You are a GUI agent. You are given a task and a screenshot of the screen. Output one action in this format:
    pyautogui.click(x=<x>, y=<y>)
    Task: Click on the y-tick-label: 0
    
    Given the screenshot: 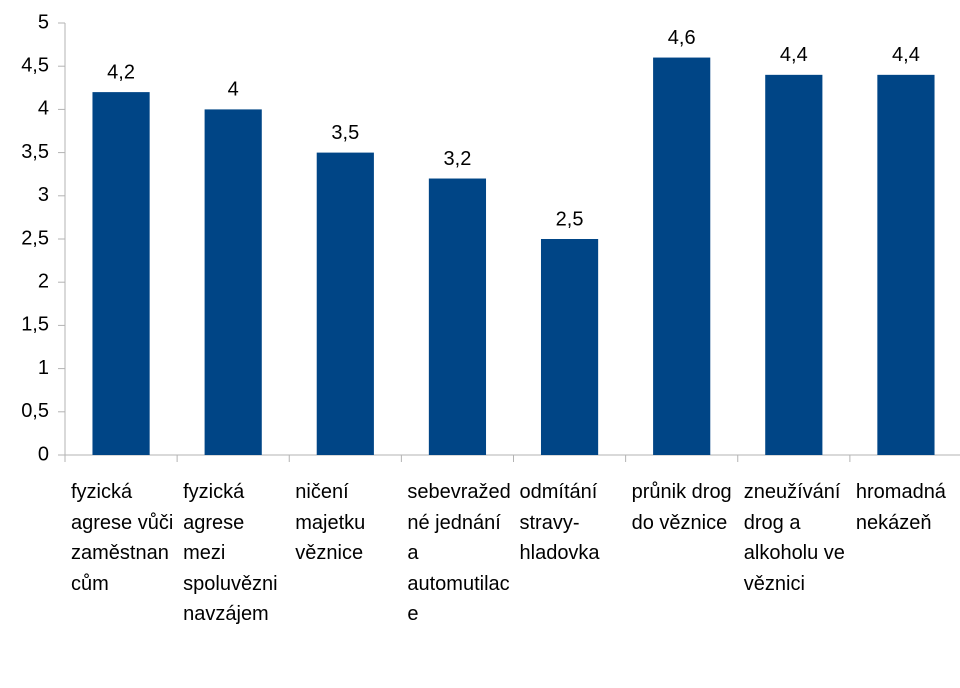 What is the action you would take?
    pyautogui.click(x=43, y=454)
    